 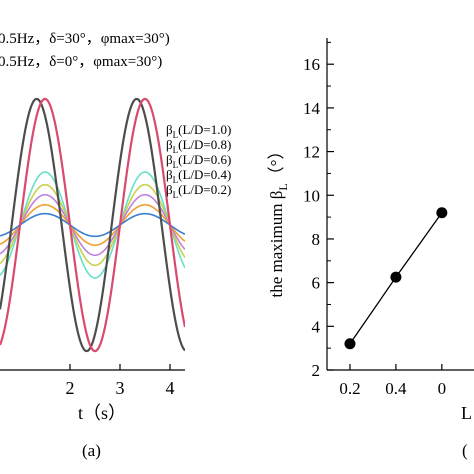 I want to click on y-tick-label-1: 4, so click(x=316, y=326).